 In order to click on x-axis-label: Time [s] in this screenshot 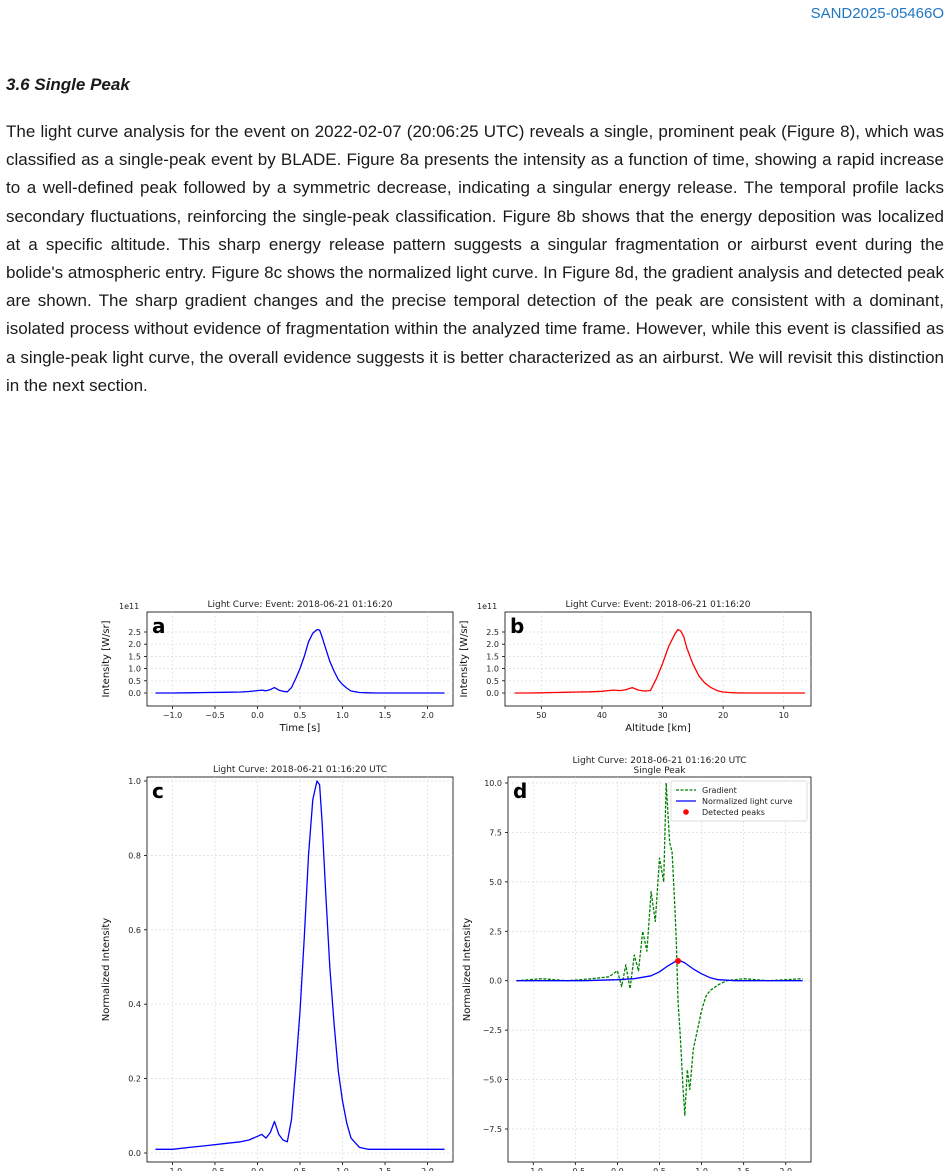, I will do `click(300, 728)`.